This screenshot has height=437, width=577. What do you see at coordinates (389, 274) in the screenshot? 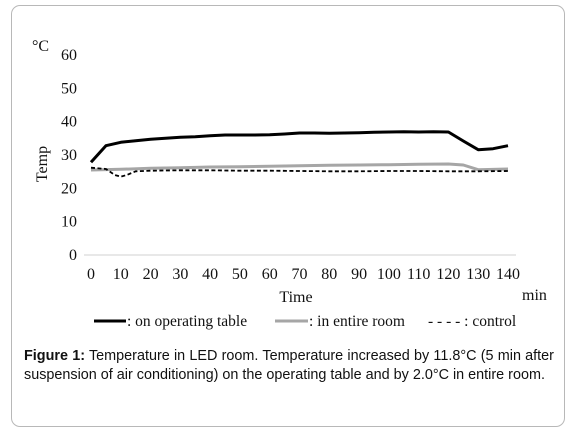
I see `x-tick-label: 100` at bounding box center [389, 274].